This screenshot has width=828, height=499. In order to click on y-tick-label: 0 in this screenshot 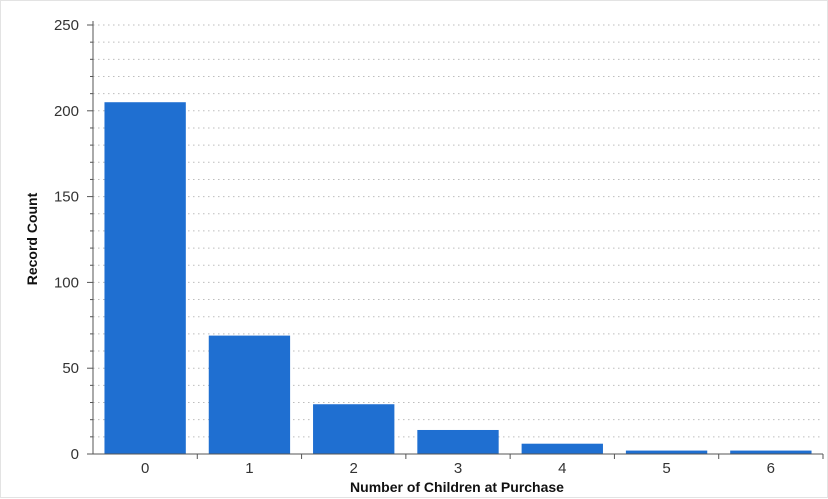, I will do `click(75, 454)`.